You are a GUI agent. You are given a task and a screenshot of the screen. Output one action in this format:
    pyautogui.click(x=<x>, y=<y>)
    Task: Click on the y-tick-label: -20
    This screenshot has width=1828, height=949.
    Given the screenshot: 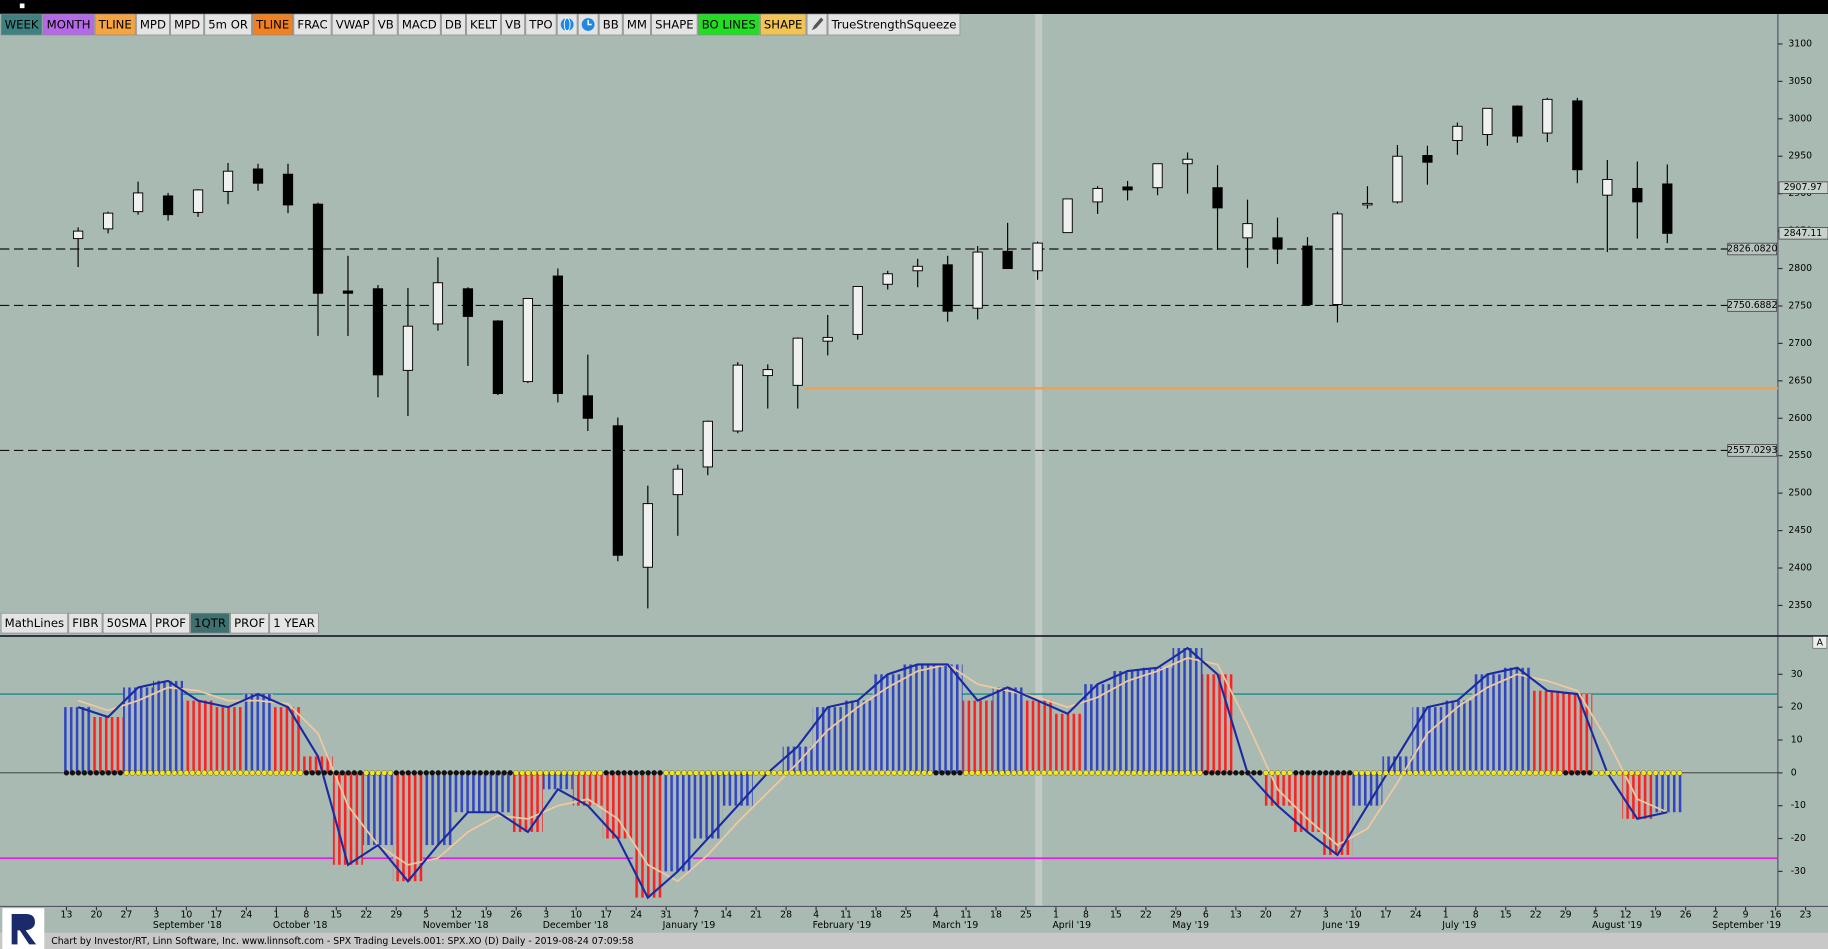 What is the action you would take?
    pyautogui.click(x=1798, y=838)
    